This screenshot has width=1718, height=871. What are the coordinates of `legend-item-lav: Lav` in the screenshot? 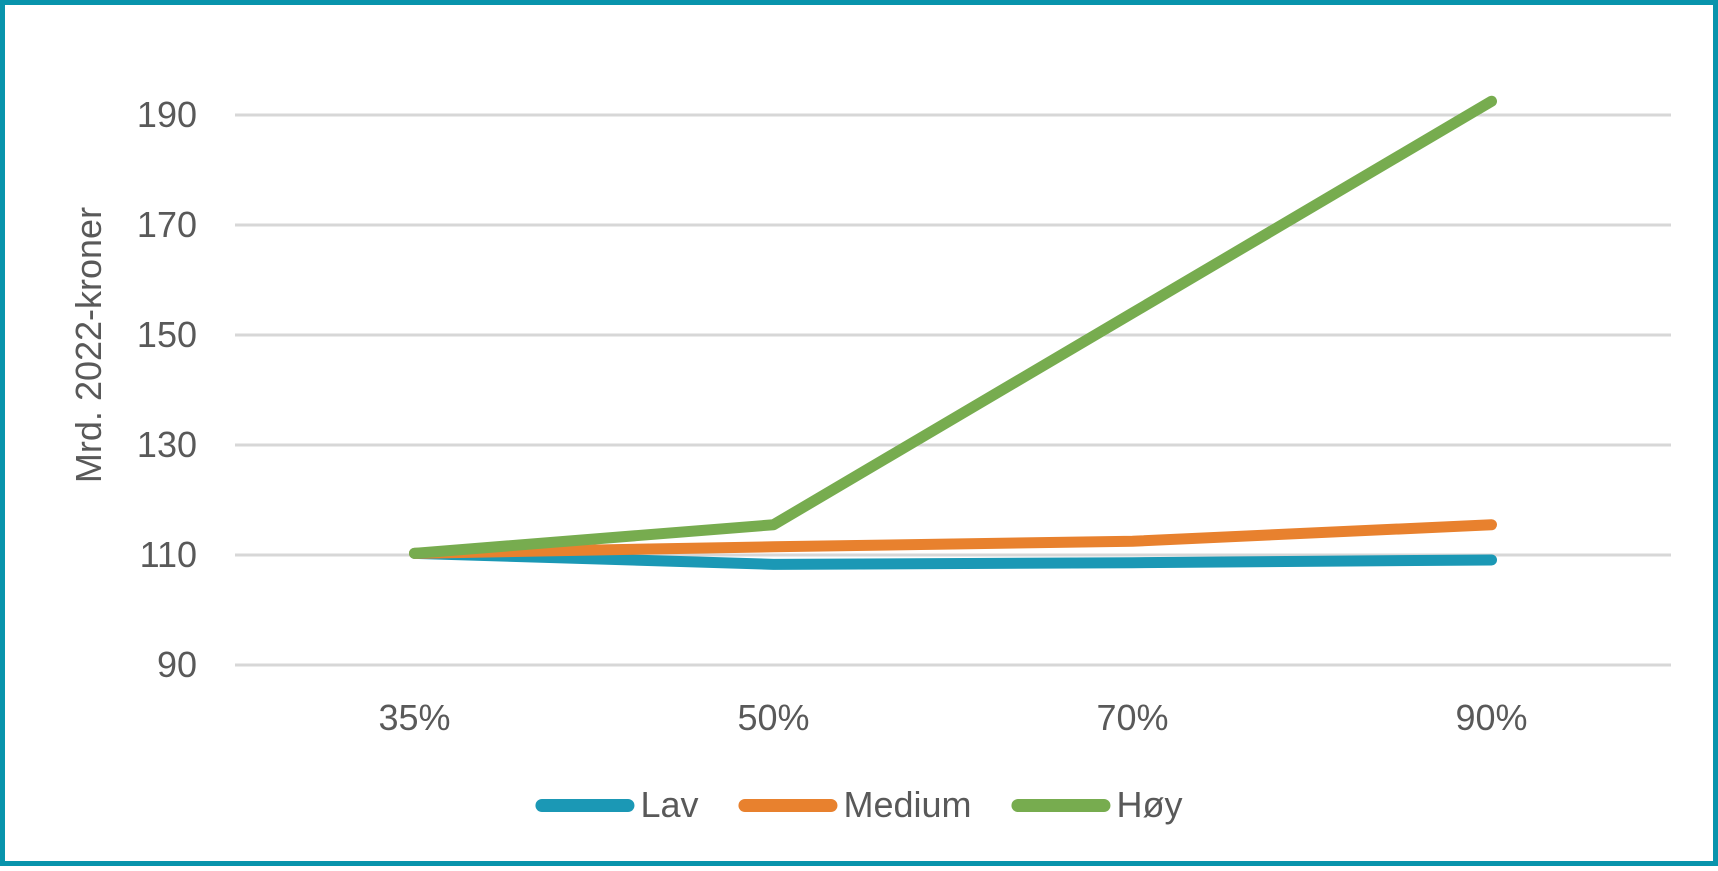 It's located at (616, 805).